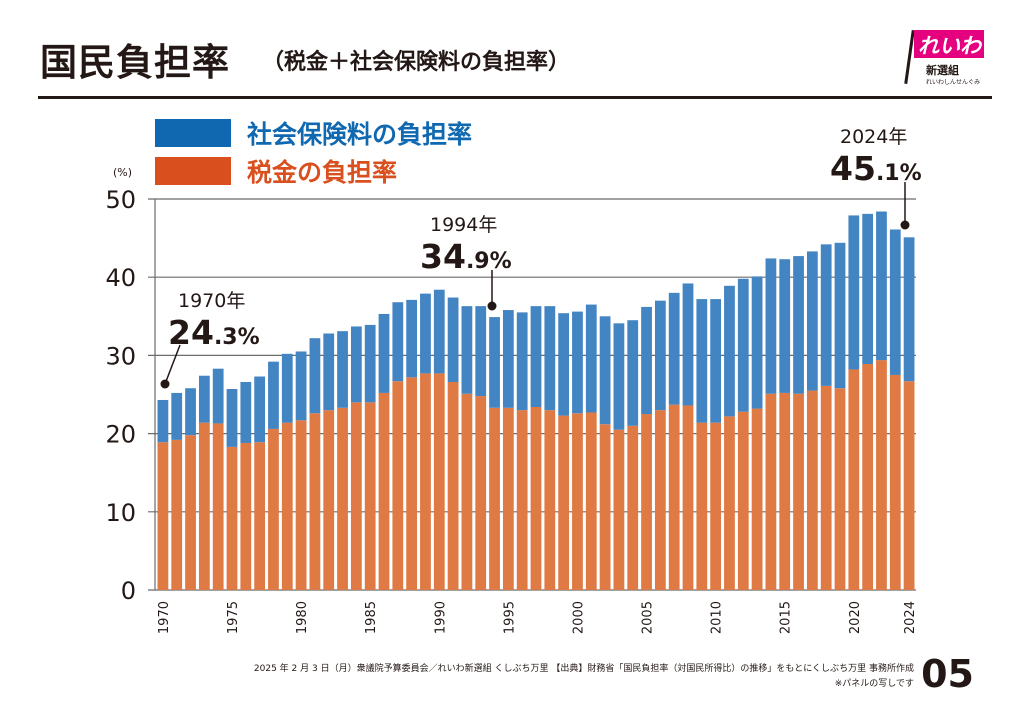 The image size is (1024, 716). I want to click on title-rule, so click(515, 97).